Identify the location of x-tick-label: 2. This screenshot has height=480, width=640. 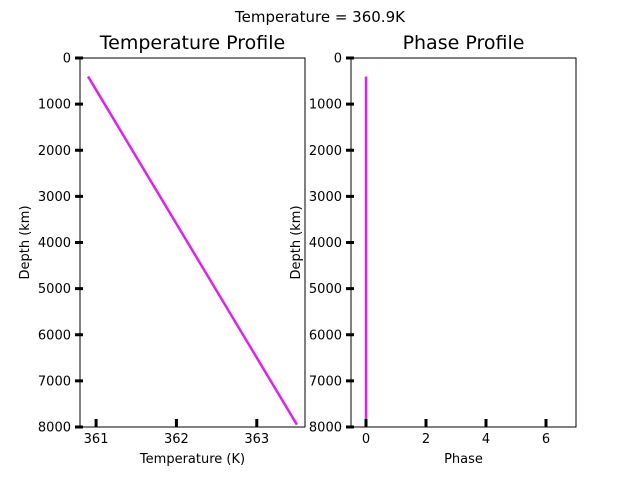
(426, 439).